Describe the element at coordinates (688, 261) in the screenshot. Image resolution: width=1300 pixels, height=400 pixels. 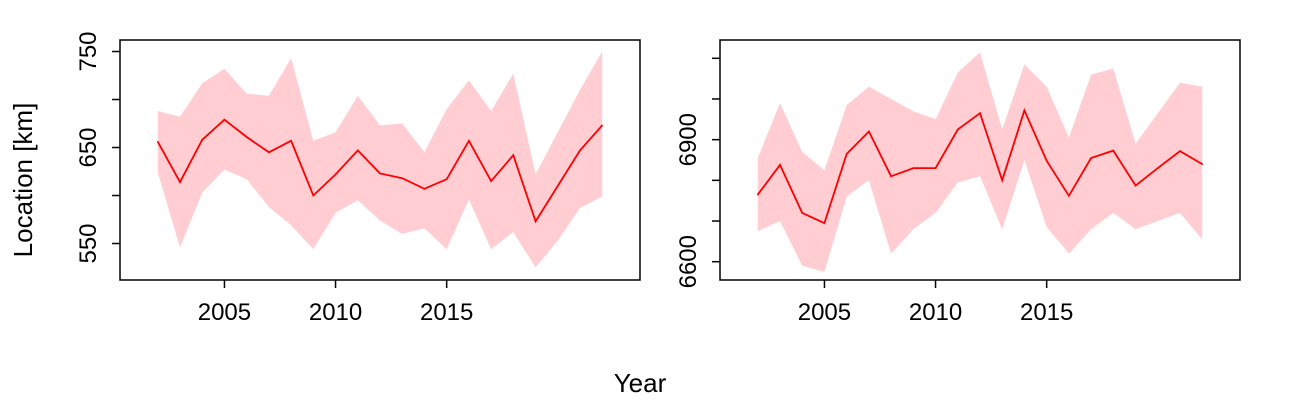
I see `y-tick-label: 6600` at that location.